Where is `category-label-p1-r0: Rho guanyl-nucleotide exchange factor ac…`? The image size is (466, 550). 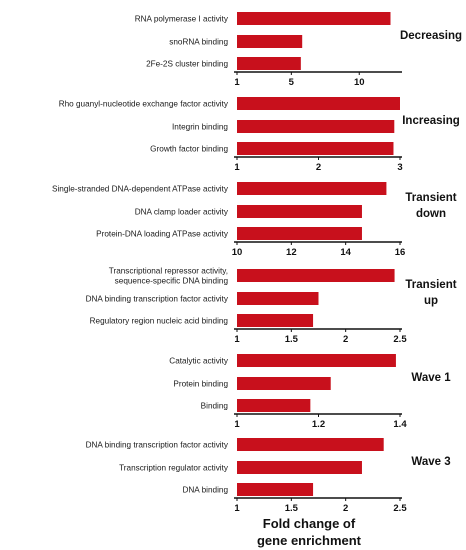
category-label-p1-r0: Rho guanyl-nucleotide exchange factor ac… is located at coordinates (144, 104).